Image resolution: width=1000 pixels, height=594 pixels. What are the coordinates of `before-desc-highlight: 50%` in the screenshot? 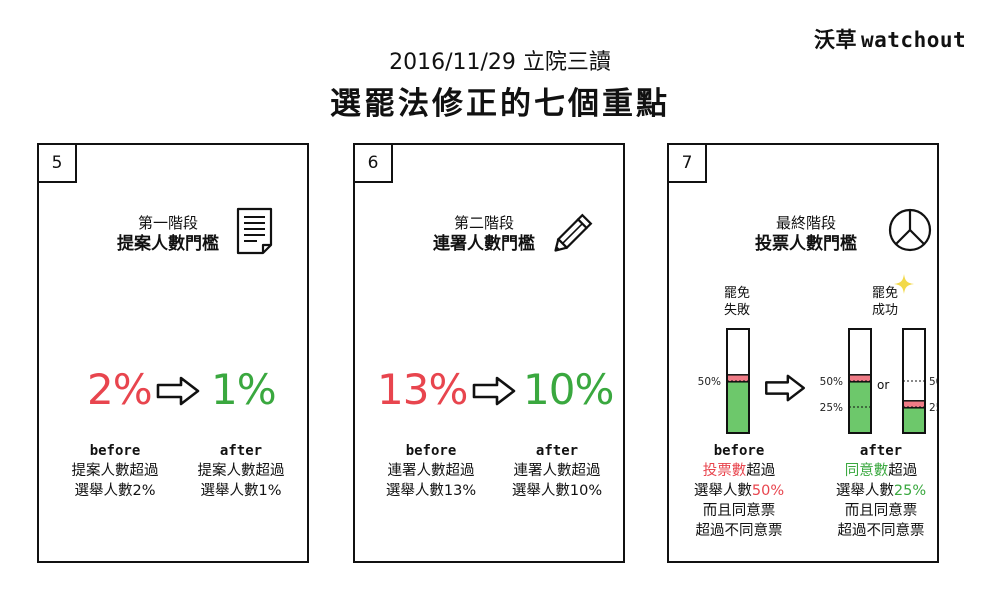 It's located at (768, 491).